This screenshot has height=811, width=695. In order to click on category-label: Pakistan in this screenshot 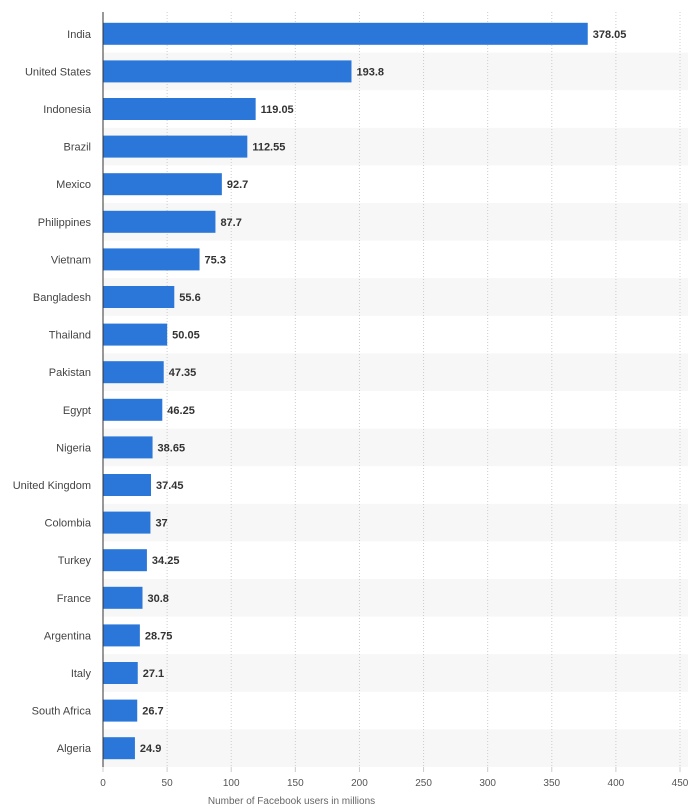, I will do `click(70, 373)`.